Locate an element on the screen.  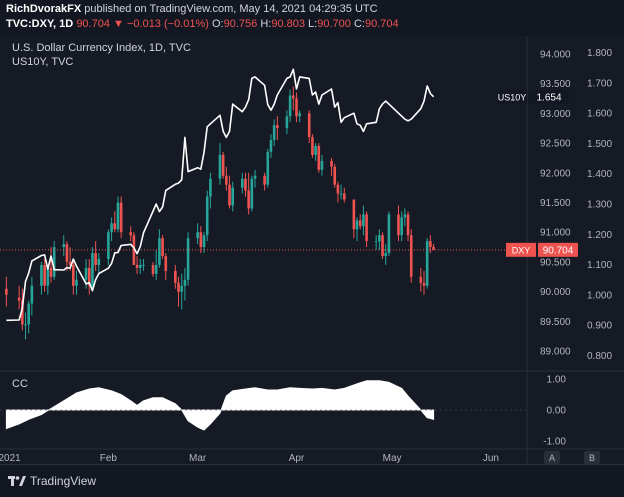
symbol-label: TVC:DXY, 1D is located at coordinates (40, 24).